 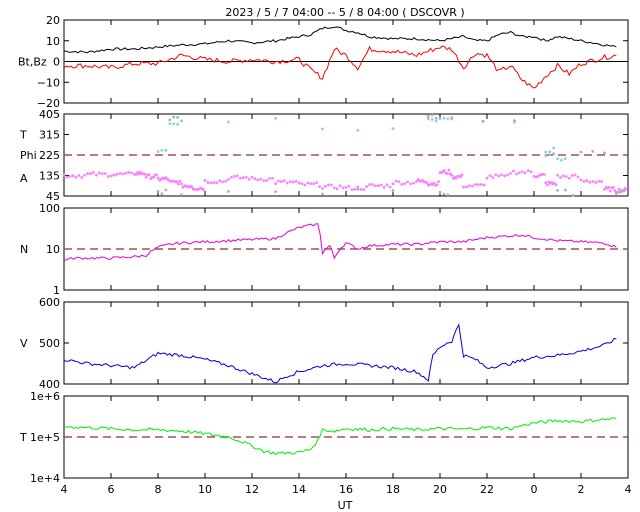 What do you see at coordinates (56, 290) in the screenshot?
I see `y-tick-label: 1` at bounding box center [56, 290].